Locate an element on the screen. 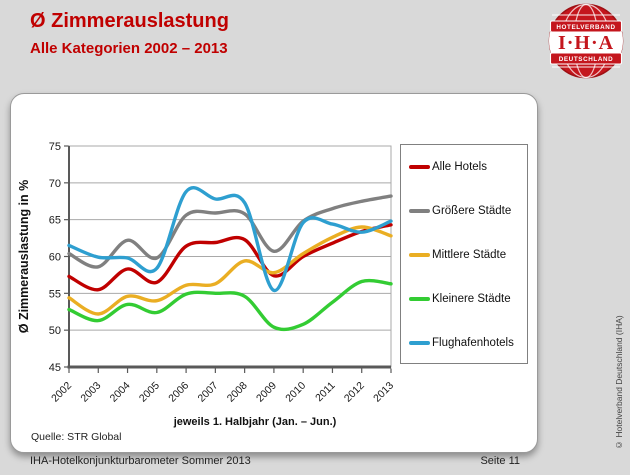 The width and height of the screenshot is (630, 475). series-line-alle-hotels is located at coordinates (230, 257).